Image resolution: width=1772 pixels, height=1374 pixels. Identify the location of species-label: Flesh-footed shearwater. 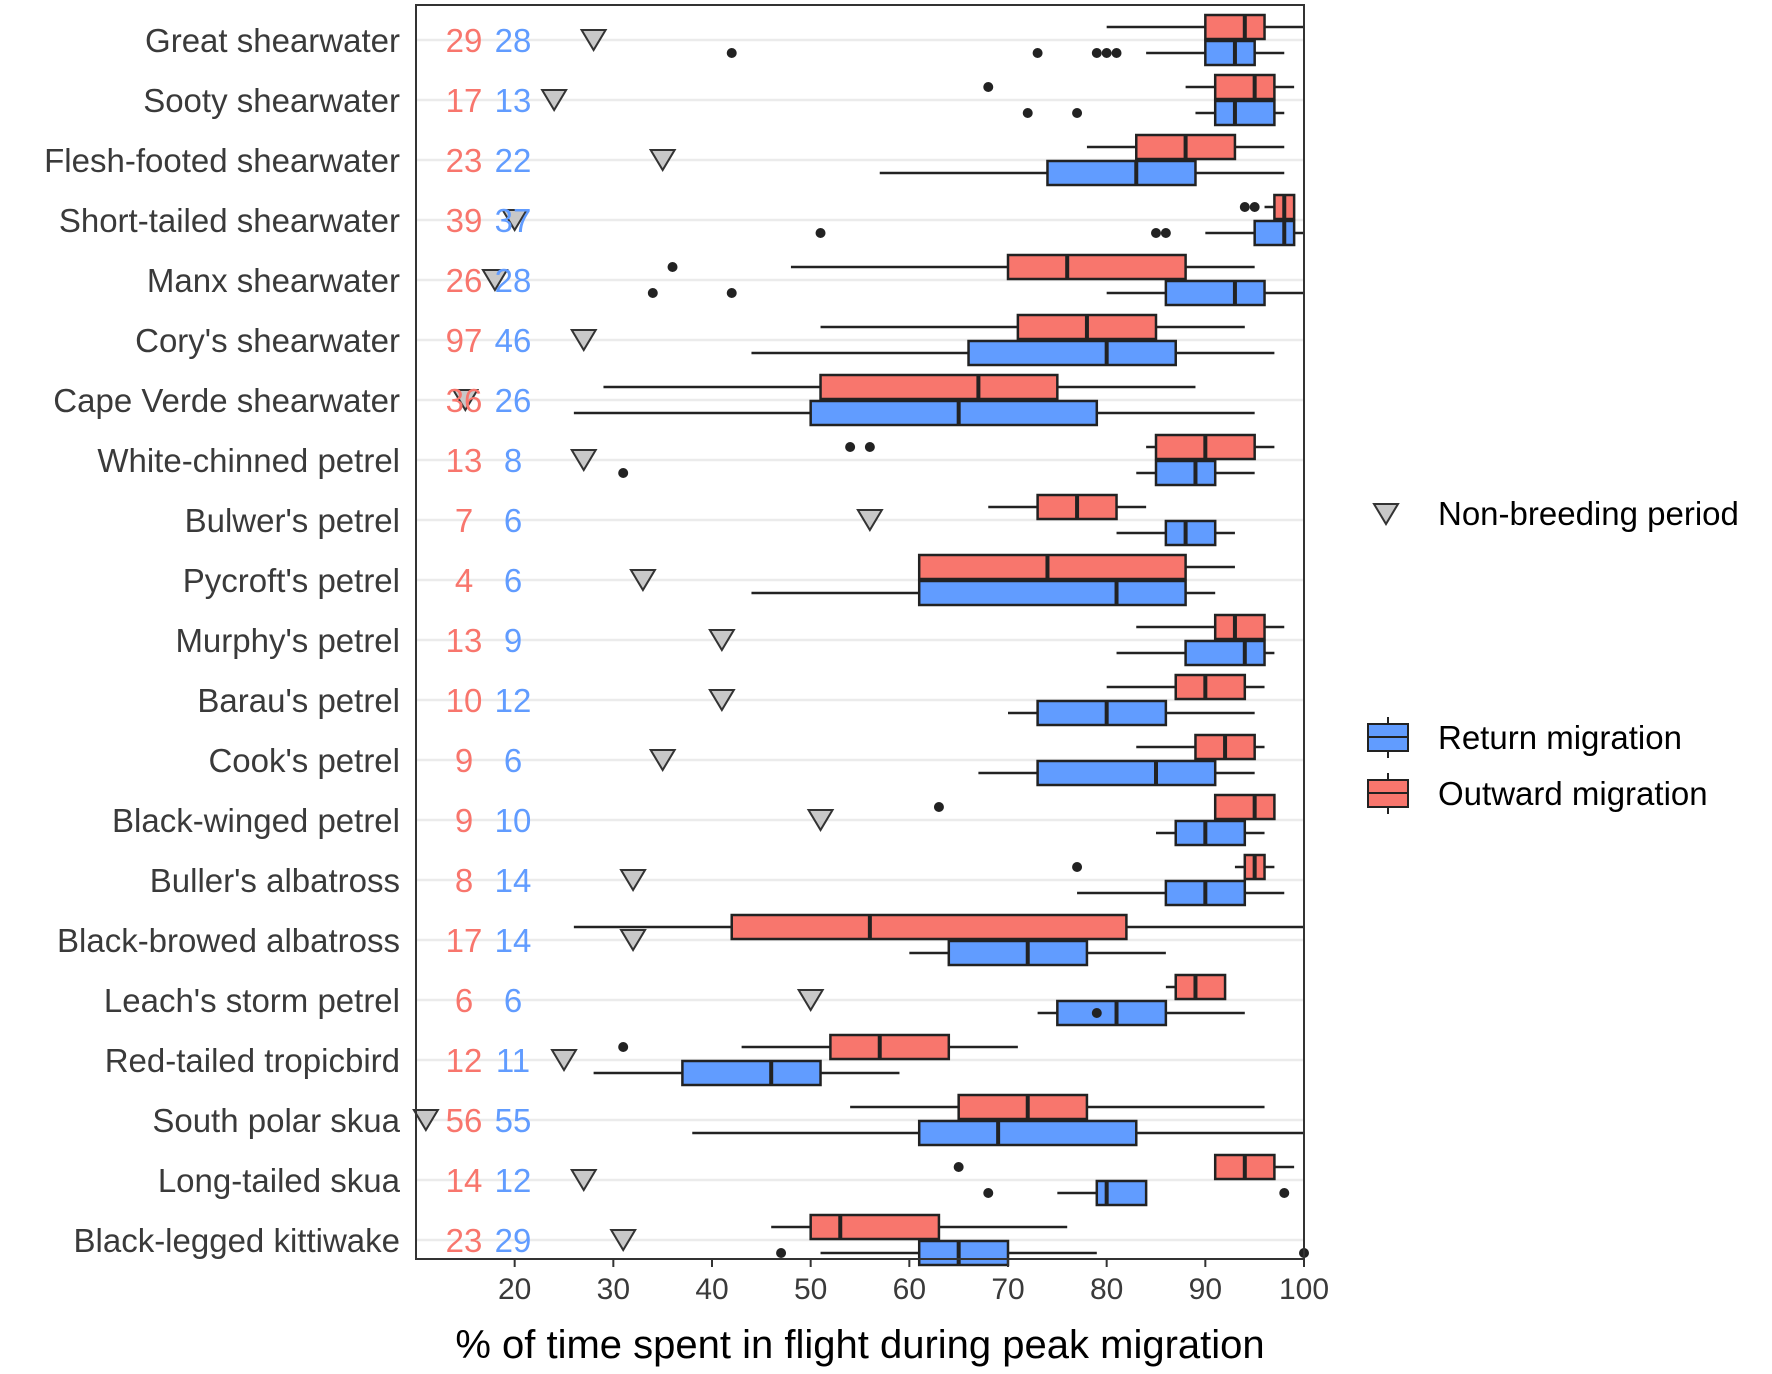
(222, 160).